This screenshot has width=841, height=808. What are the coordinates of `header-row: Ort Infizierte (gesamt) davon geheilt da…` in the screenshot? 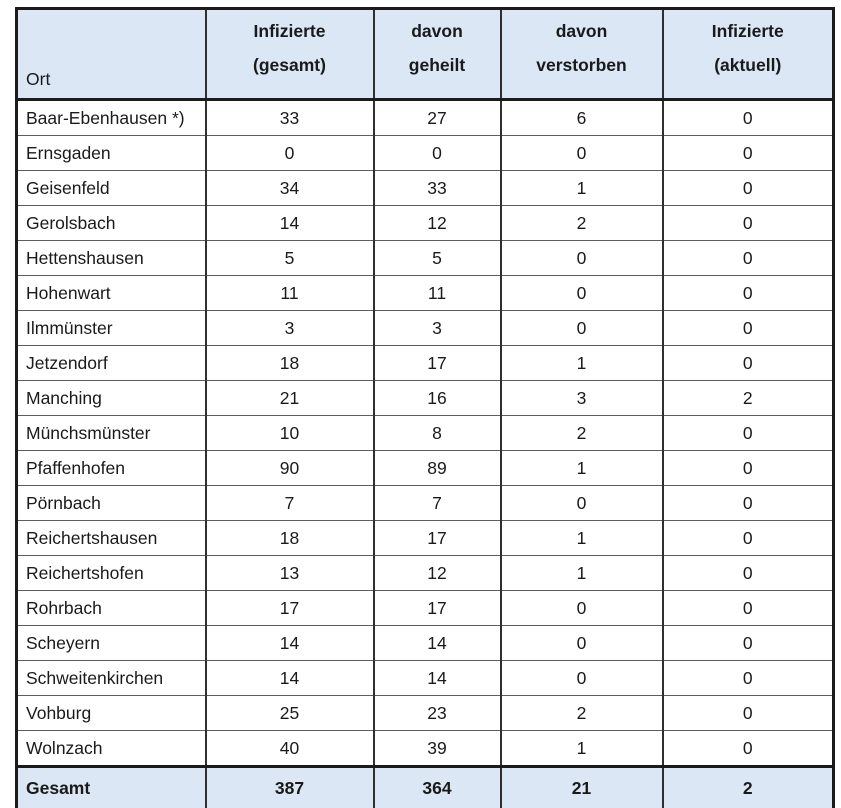 It's located at (425, 54).